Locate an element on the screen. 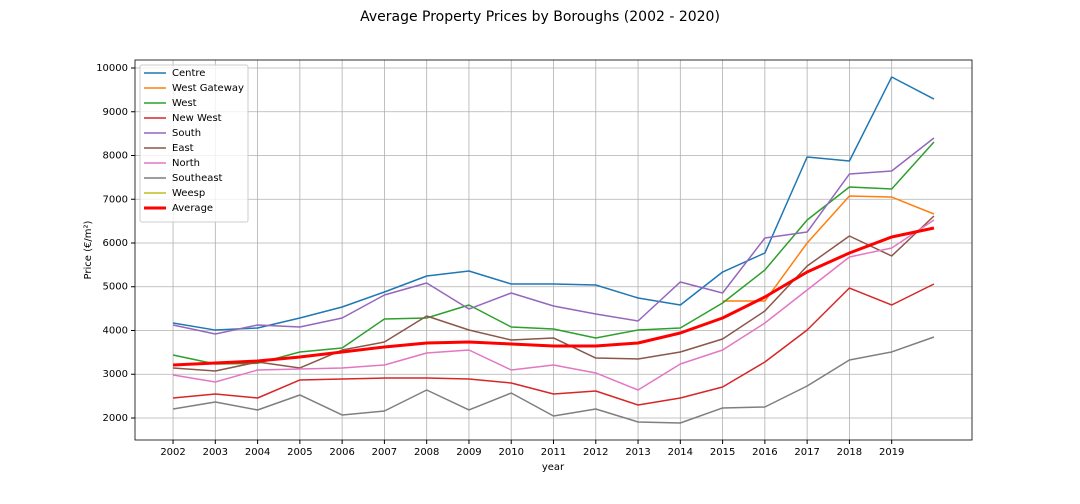  x-tick-label: 2003 is located at coordinates (215, 452).